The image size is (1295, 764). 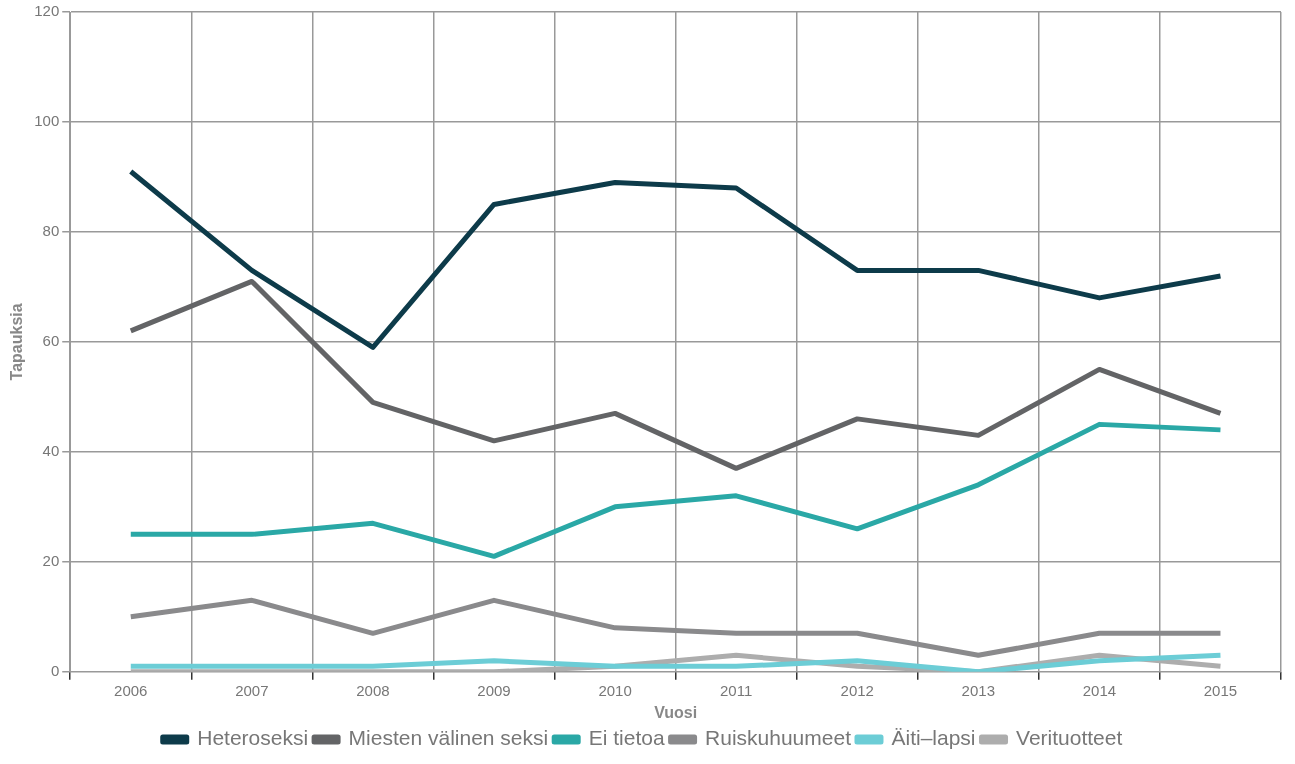 I want to click on y-tick-label: 40, so click(x=51, y=451).